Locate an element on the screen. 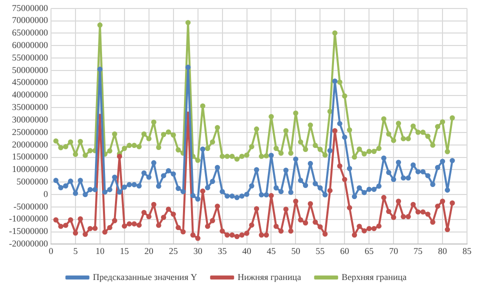 This screenshot has height=294, width=481. y-tick-label: 75000000 is located at coordinates (30, 7).